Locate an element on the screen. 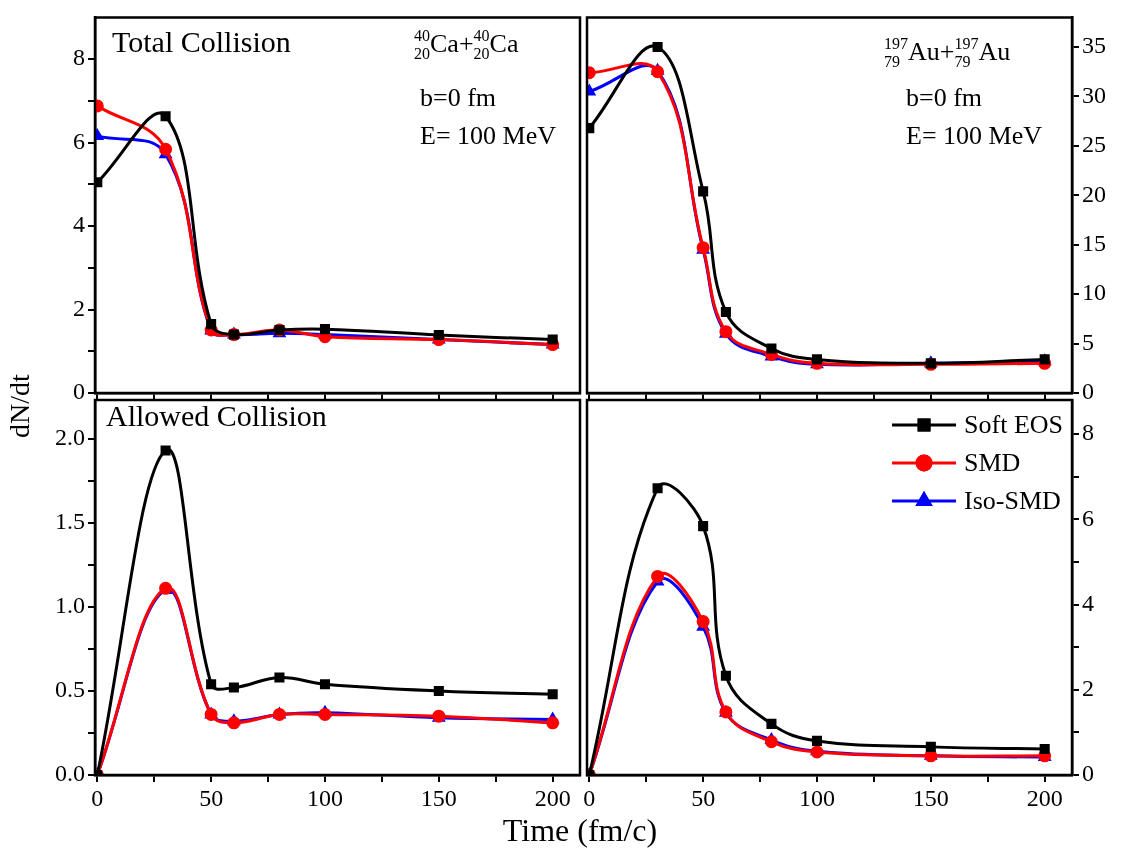  y-tick-label: 1.5 is located at coordinates (70, 521).